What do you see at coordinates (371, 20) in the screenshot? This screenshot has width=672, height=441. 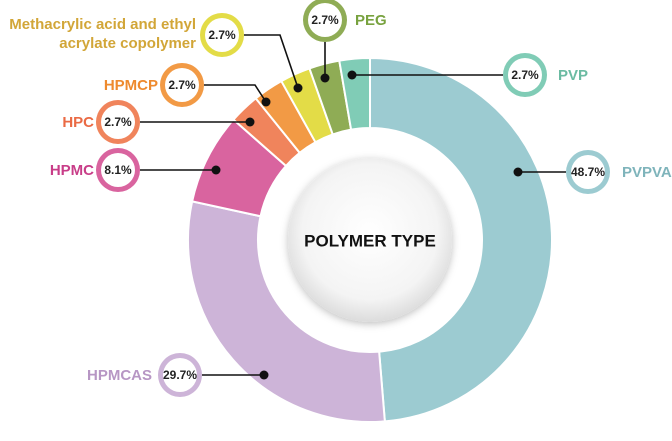 I see `category-label: PEG` at bounding box center [371, 20].